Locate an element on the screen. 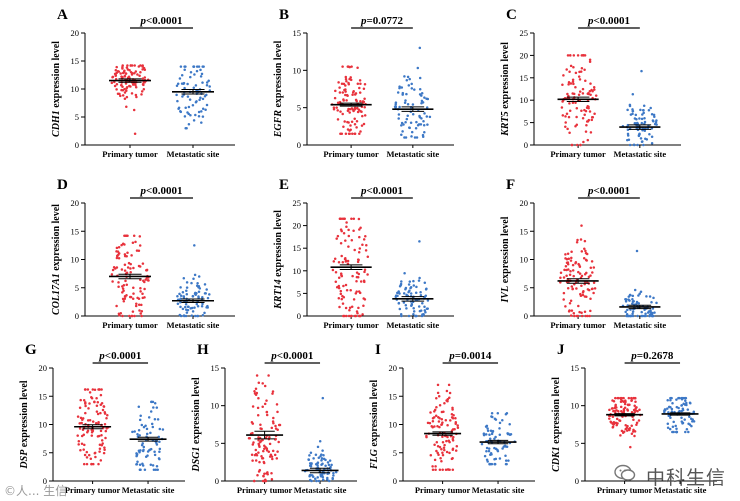 This screenshot has width=740, height=501. y-tick-label: 15 is located at coordinates (43, 396).